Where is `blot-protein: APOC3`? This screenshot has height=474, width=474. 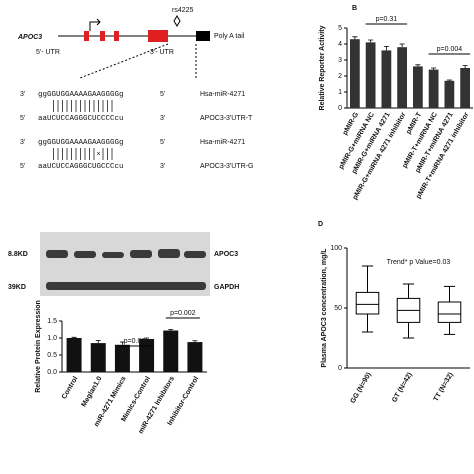 blot-protein: APOC3 is located at coordinates (226, 254).